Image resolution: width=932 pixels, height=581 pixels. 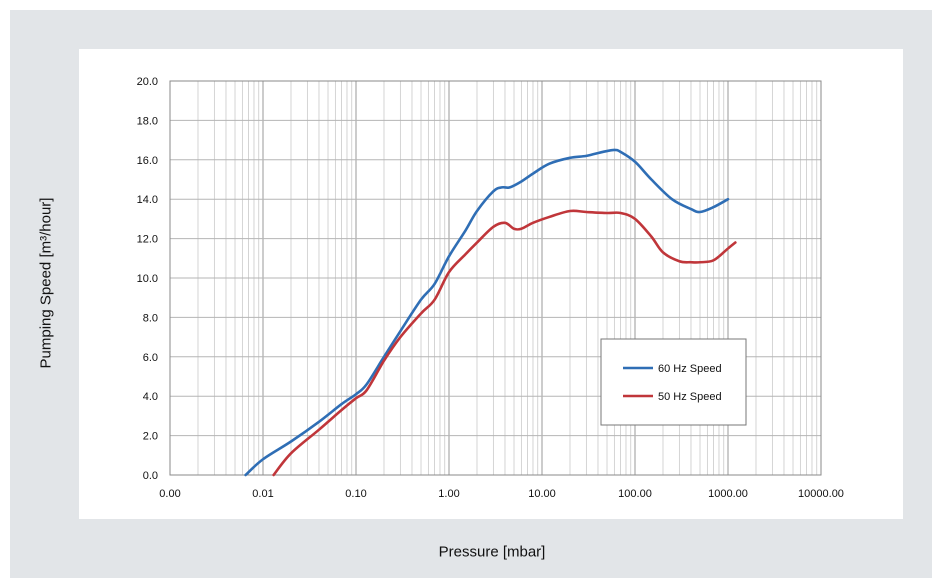 I want to click on y-tick-label: 6.0, so click(x=150, y=358).